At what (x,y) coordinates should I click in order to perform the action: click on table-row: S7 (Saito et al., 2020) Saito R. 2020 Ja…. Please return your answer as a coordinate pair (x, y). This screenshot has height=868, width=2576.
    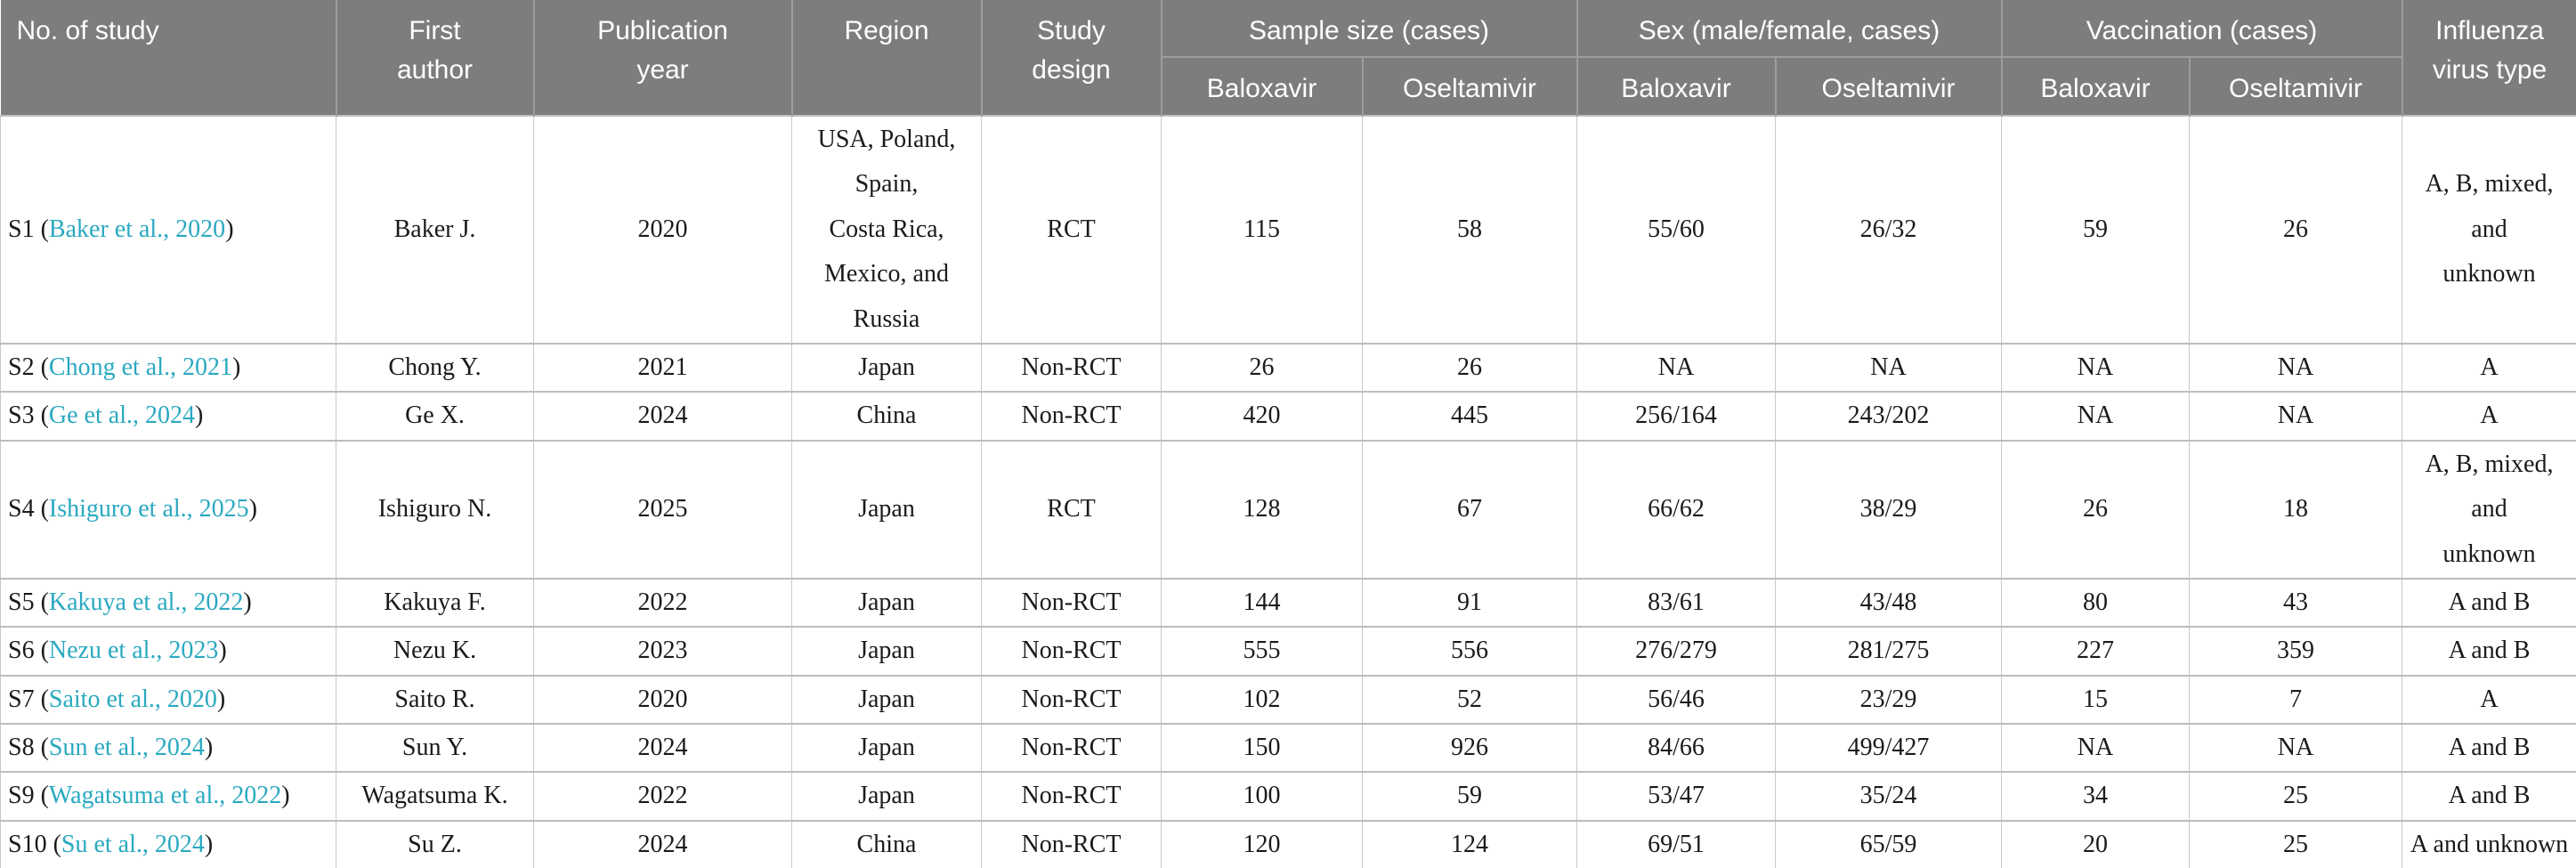
    Looking at the image, I should click on (1288, 700).